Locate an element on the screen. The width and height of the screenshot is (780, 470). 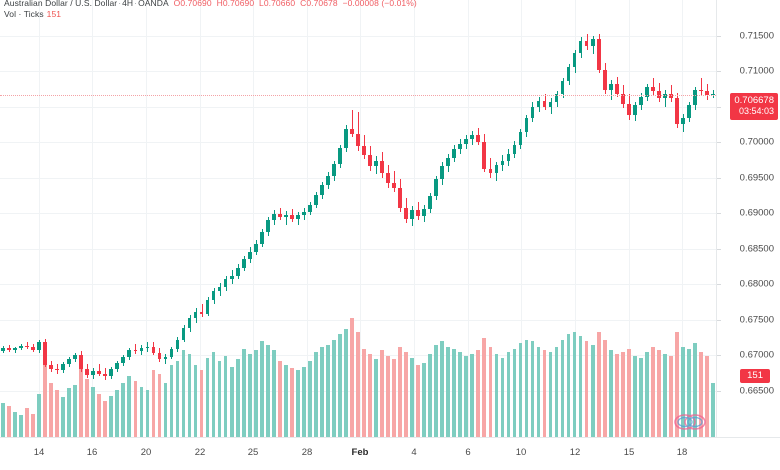
time-axis: 14 16 20 22 25 28 Feb 4 6 10 12 15 18 is located at coordinates (390, 453).